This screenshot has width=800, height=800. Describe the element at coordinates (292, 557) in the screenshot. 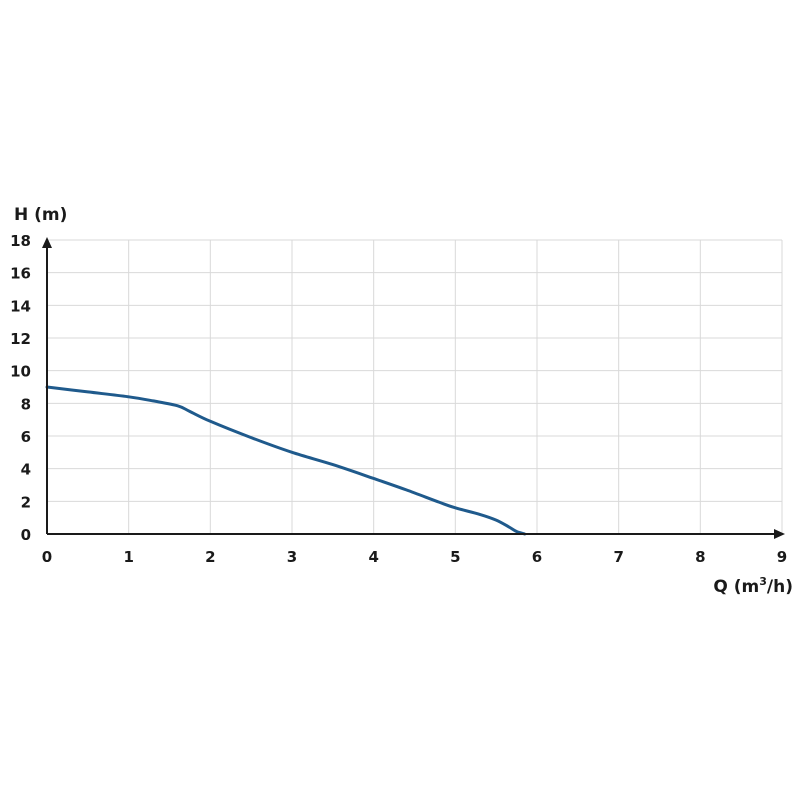

I see `x-tick-label: 3` at that location.